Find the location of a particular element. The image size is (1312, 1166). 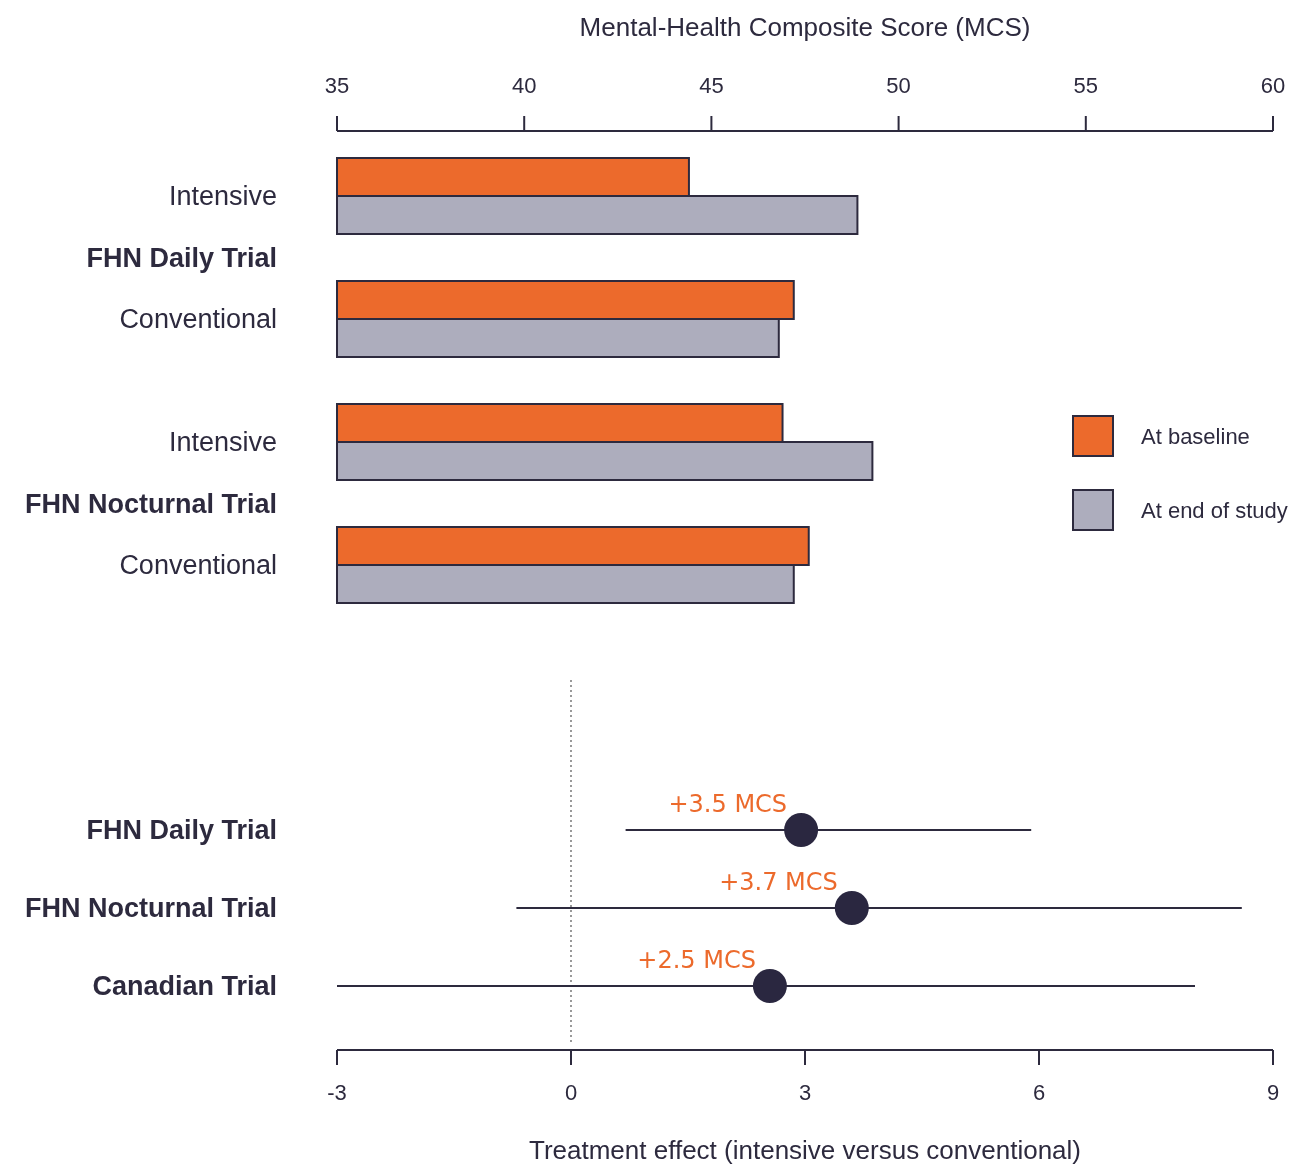

annotation: +3.5 MCS is located at coordinates (728, 804).